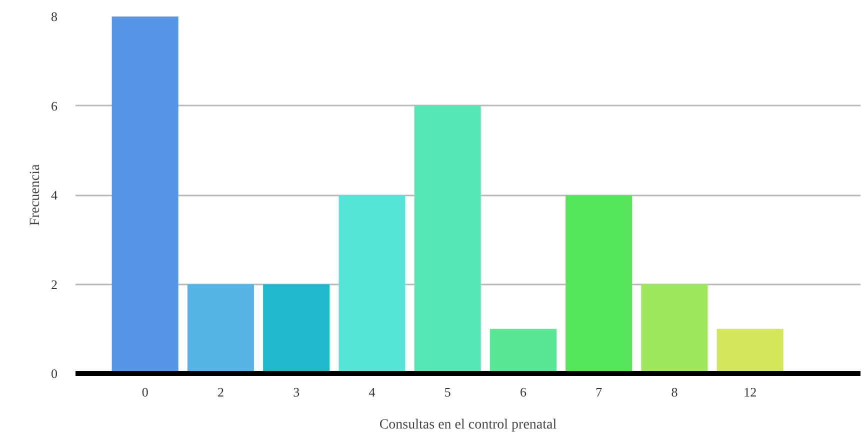 Image resolution: width=861 pixels, height=435 pixels. I want to click on x-tick-label: 8, so click(674, 392).